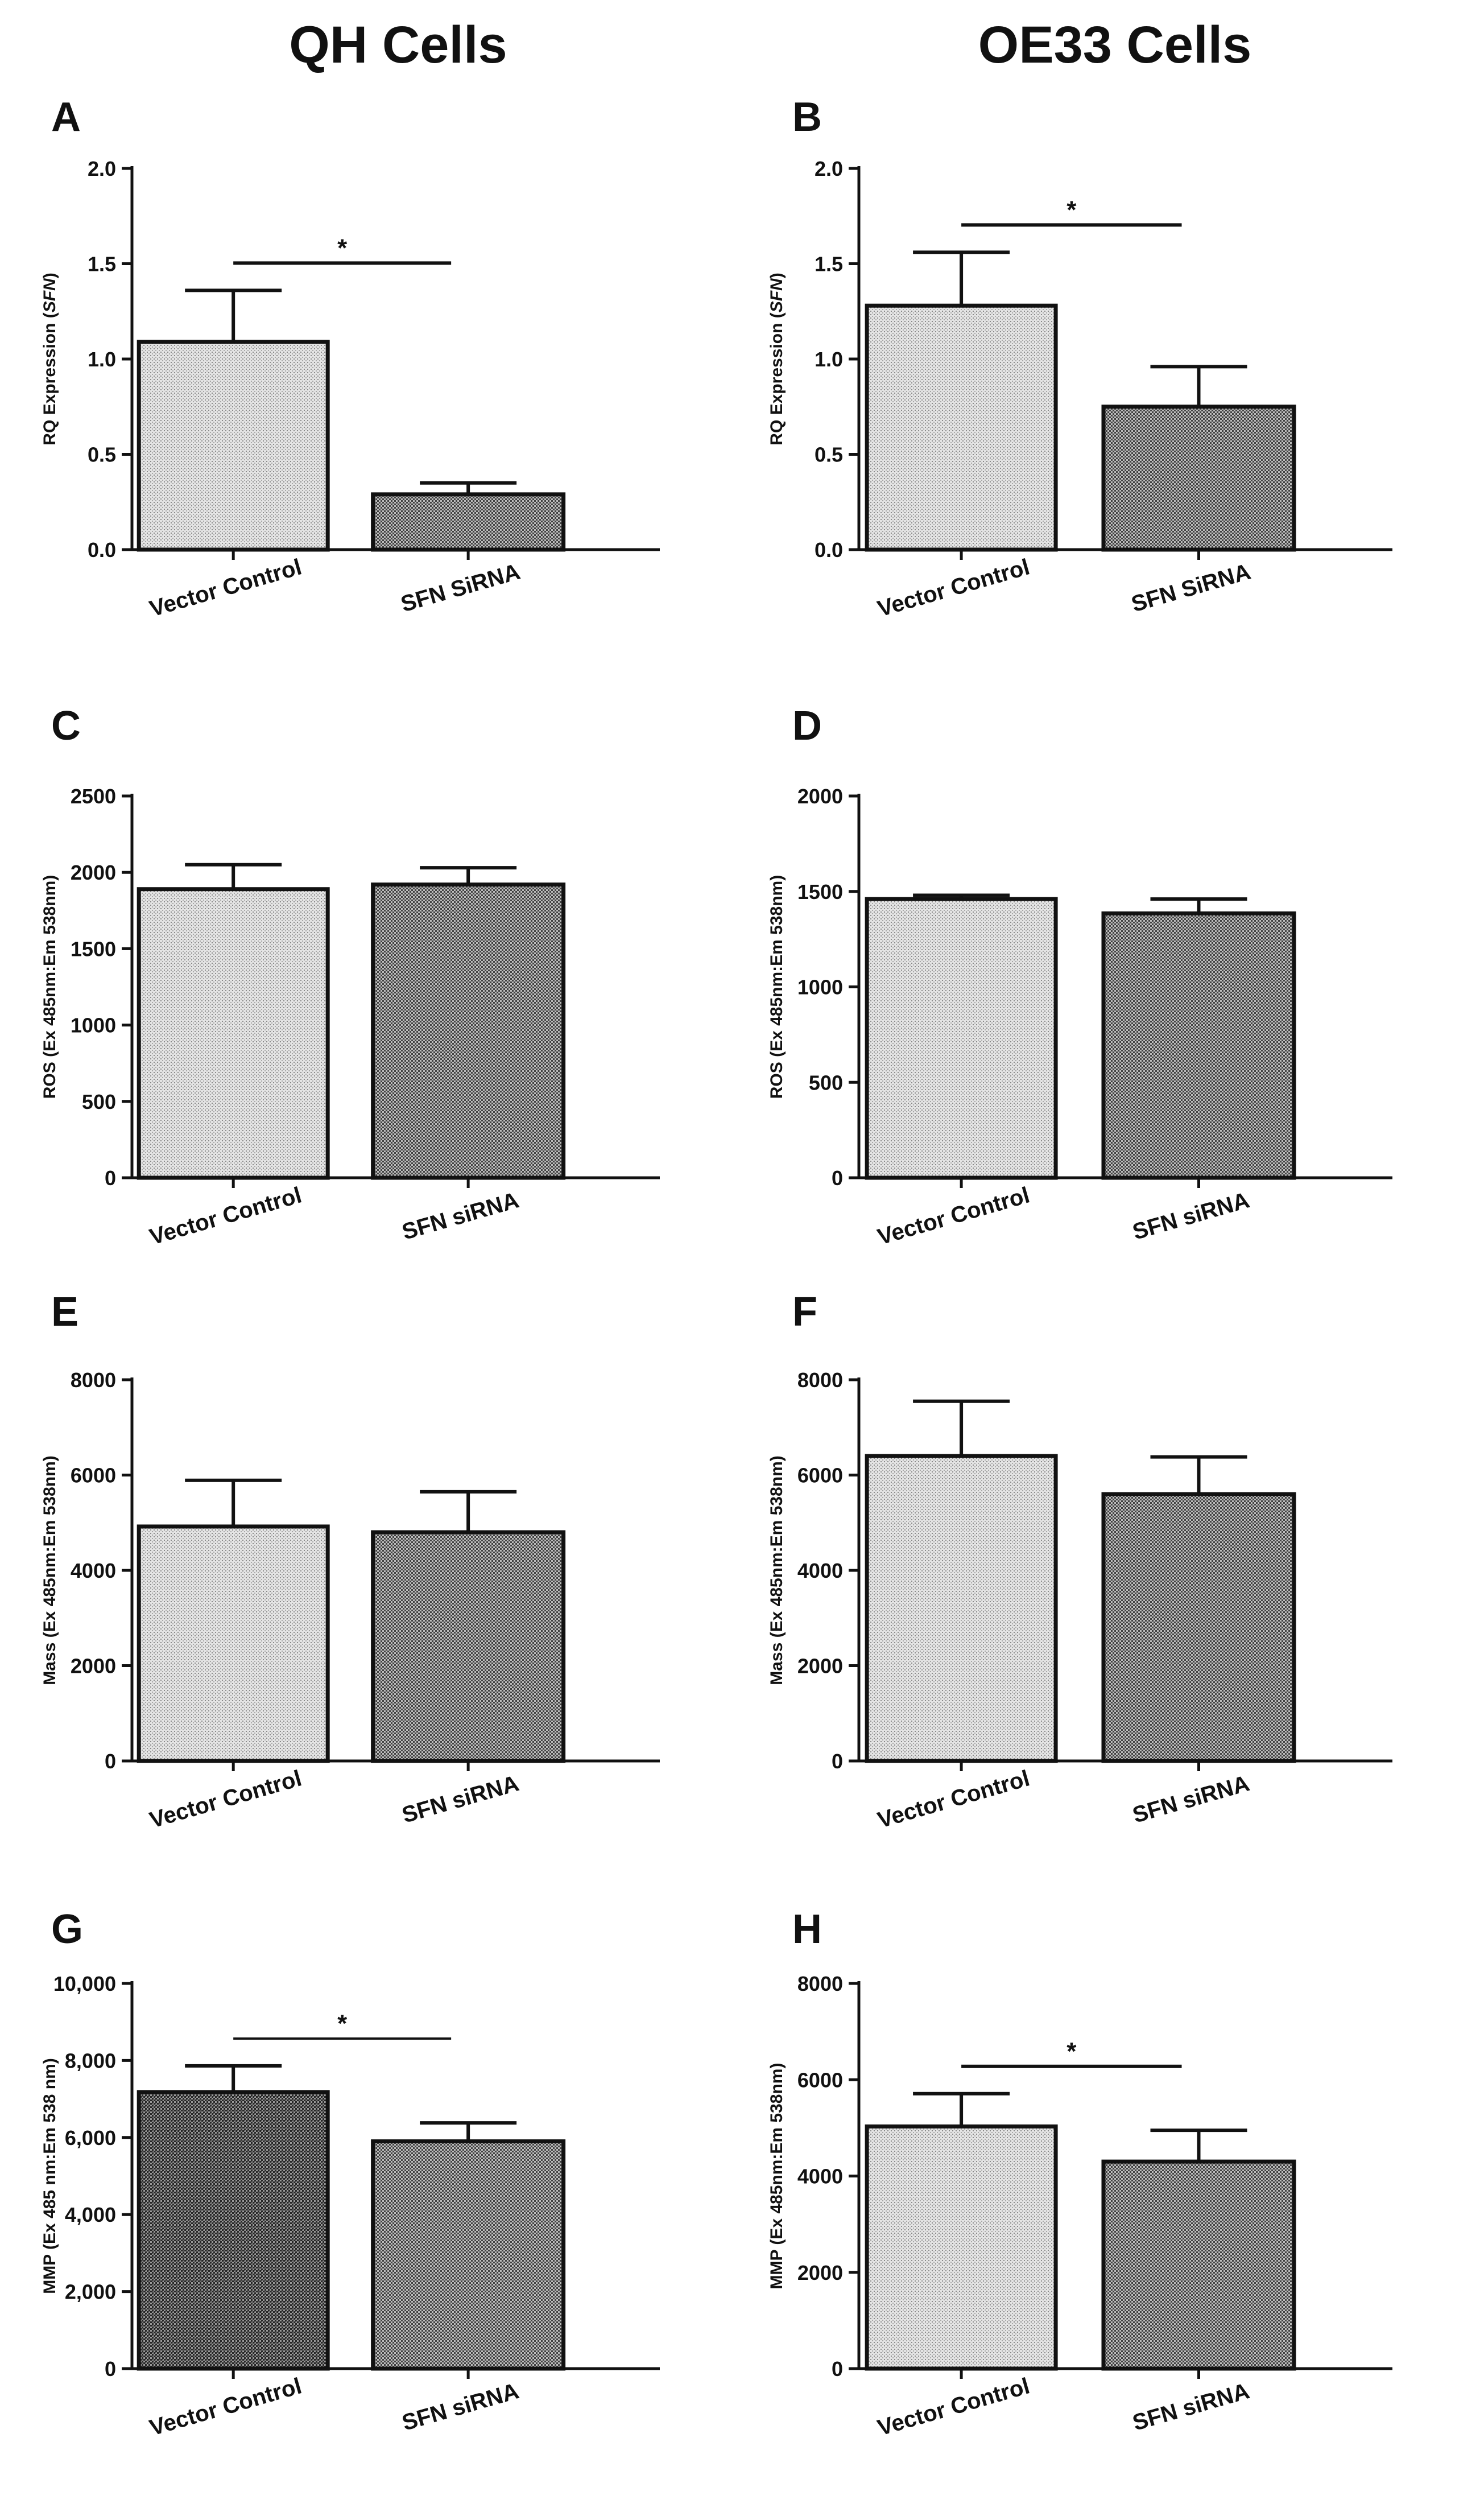 The image size is (1484, 2512). I want to click on y-tick-label: 500, so click(99, 1101).